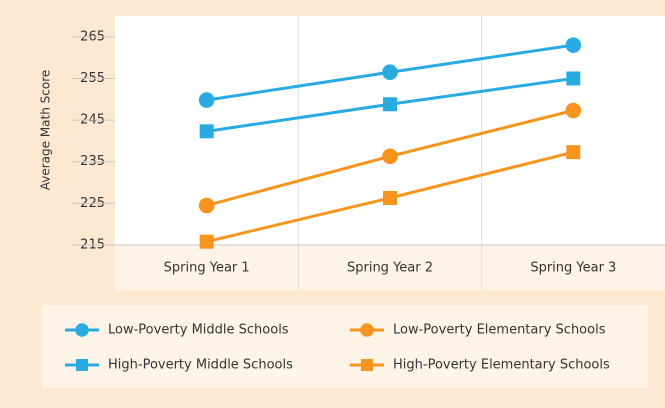 The width and height of the screenshot is (665, 408). Describe the element at coordinates (501, 365) in the screenshot. I see `legend-label: High-Poverty Elementary Schools` at that location.